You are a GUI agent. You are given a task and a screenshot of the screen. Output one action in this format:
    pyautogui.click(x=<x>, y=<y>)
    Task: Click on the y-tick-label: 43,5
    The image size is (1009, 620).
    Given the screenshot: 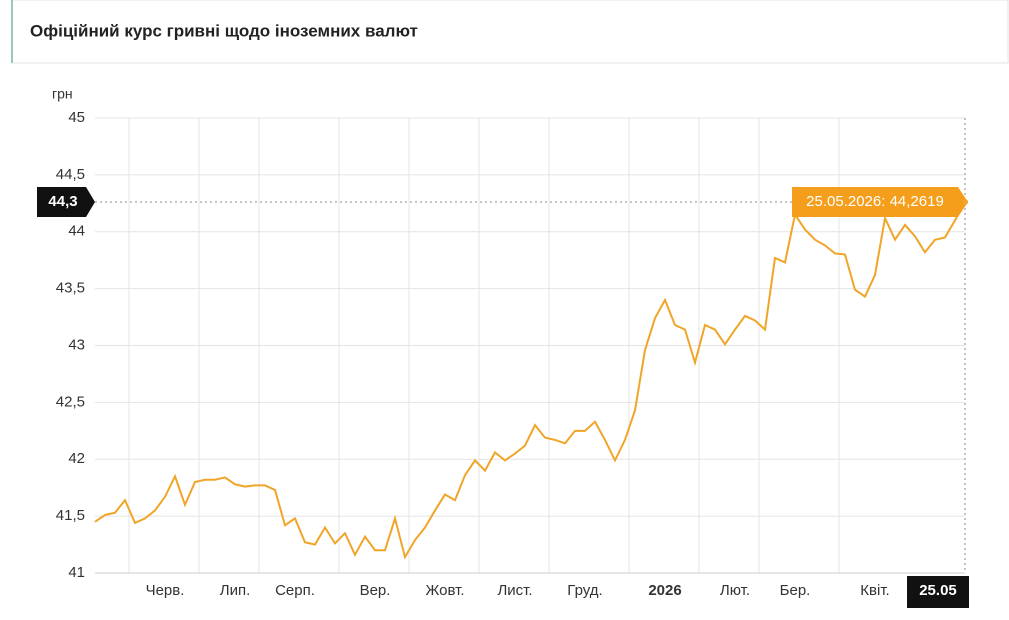 What is the action you would take?
    pyautogui.click(x=70, y=288)
    